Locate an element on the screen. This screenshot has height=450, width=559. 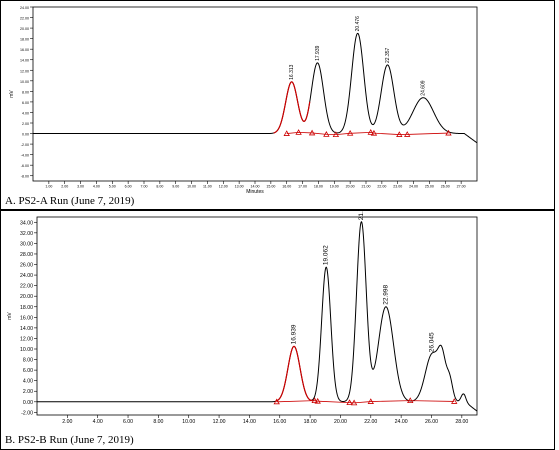
x-tick-label: 23.00 is located at coordinates (397, 187).